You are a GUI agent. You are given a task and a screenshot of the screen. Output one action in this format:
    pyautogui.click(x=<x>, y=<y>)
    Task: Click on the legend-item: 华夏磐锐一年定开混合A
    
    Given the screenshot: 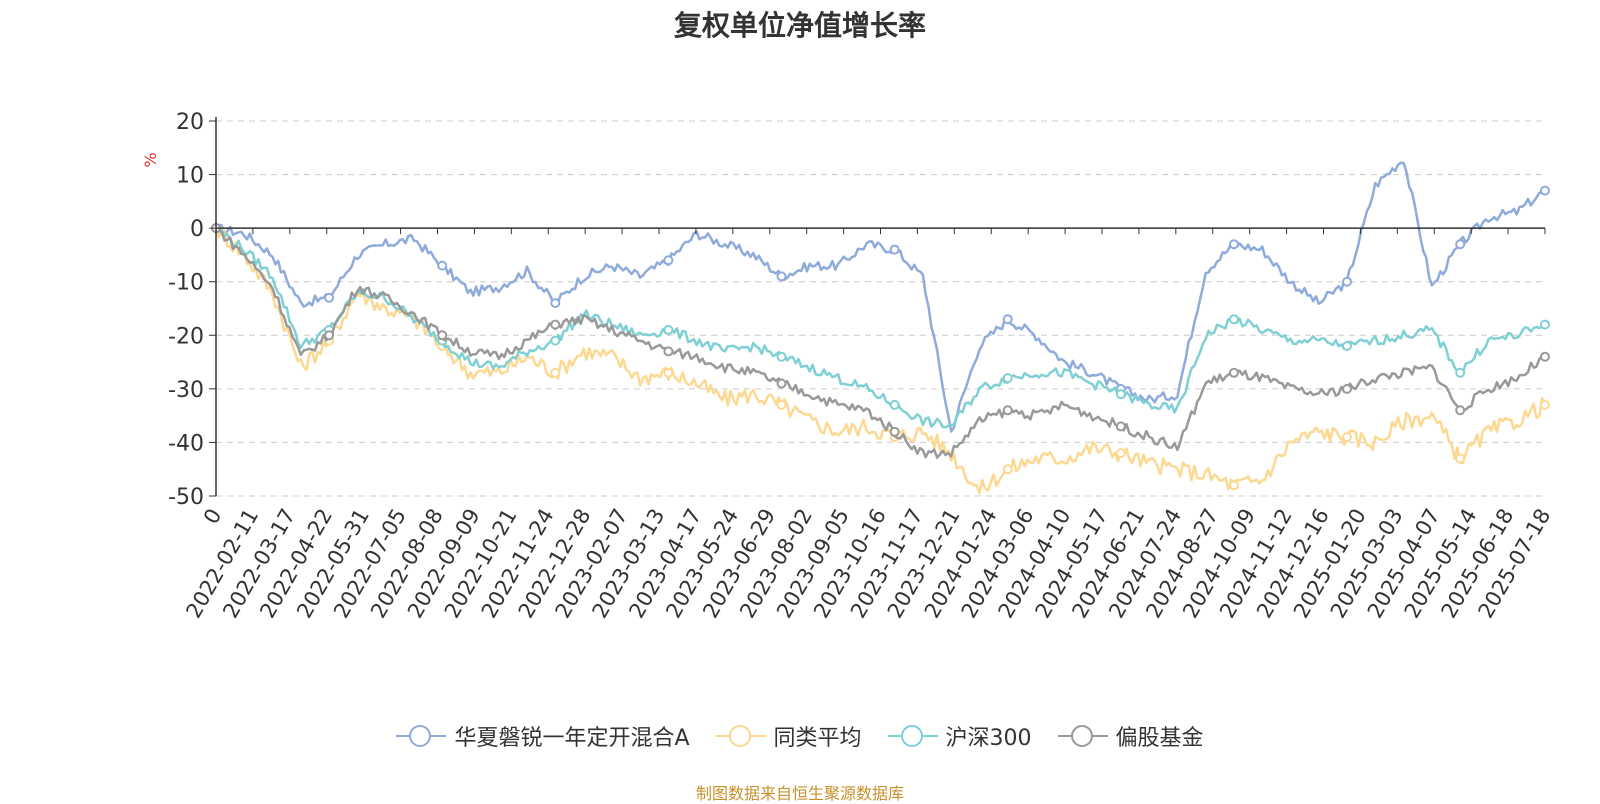 What is the action you would take?
    pyautogui.click(x=543, y=736)
    